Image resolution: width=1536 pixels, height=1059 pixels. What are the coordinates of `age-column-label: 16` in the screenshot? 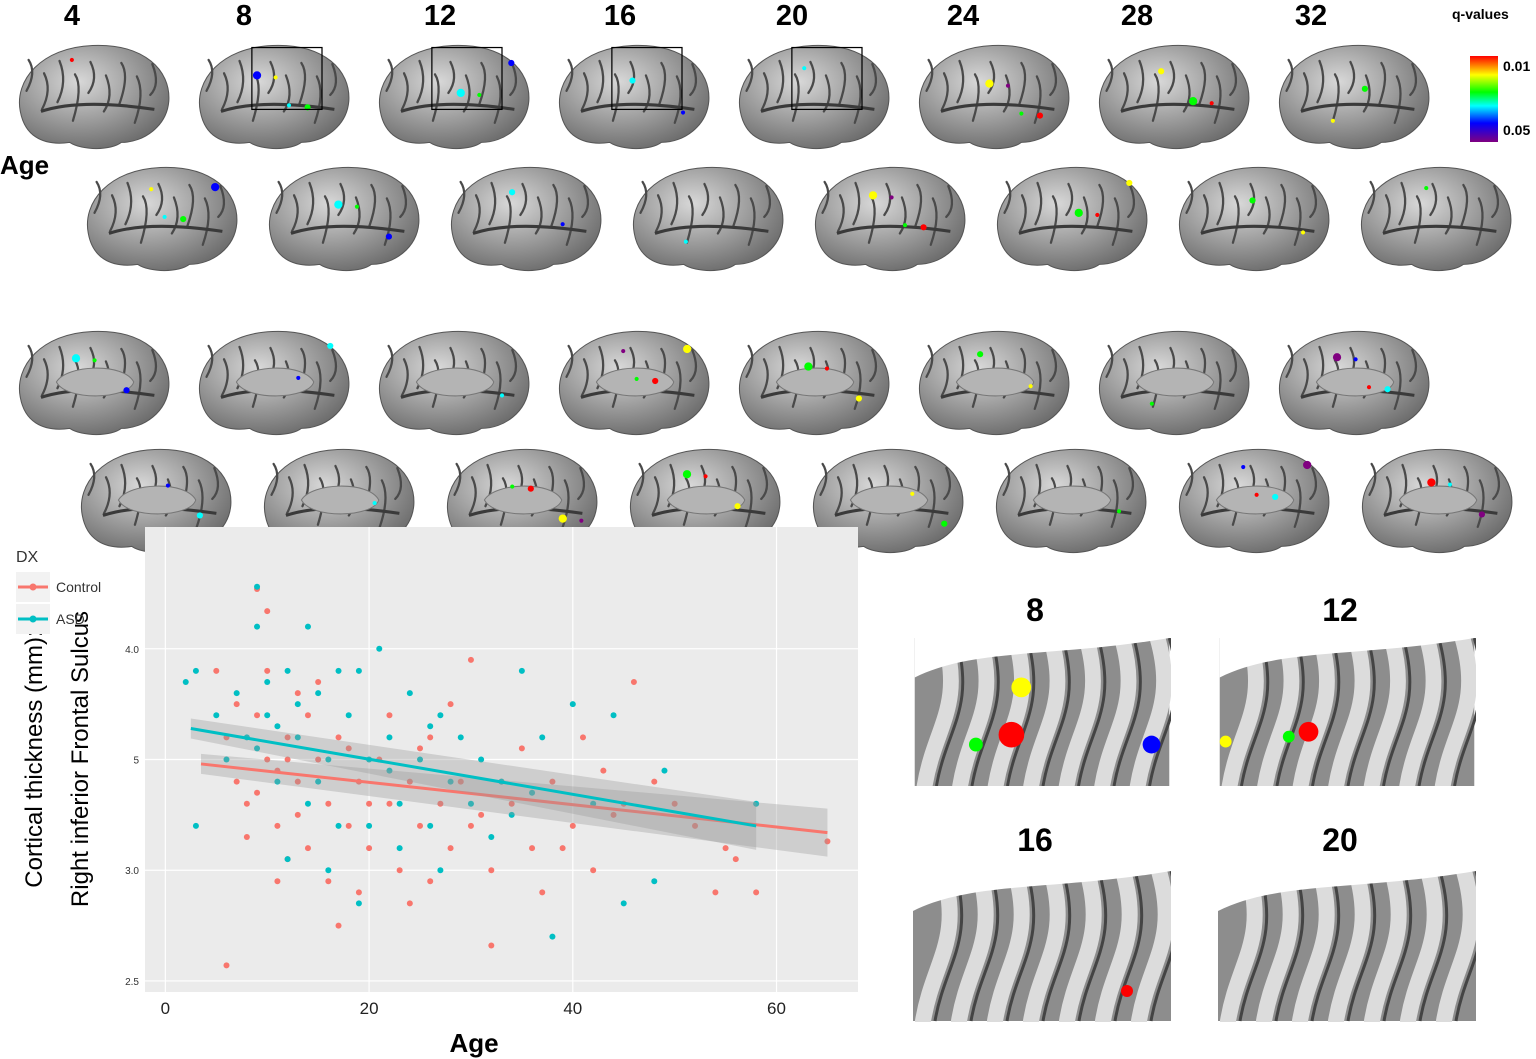 It's located at (620, 16).